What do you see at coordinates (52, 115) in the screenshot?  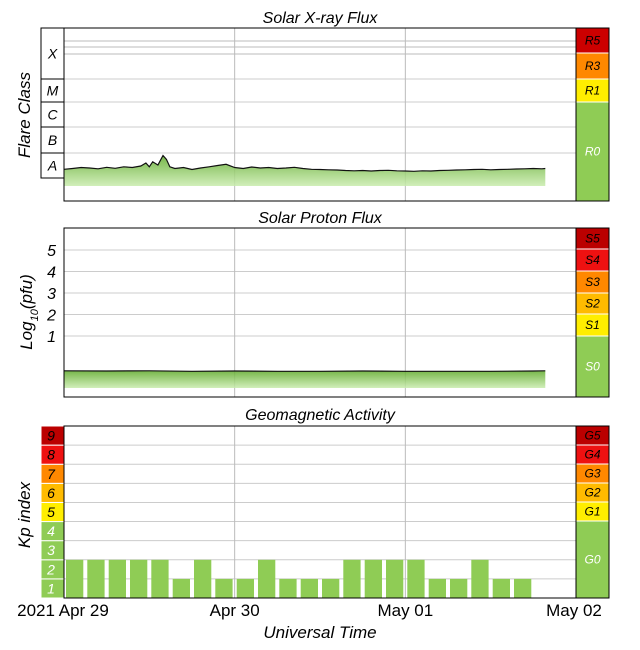 I see `flare-class-C: C` at bounding box center [52, 115].